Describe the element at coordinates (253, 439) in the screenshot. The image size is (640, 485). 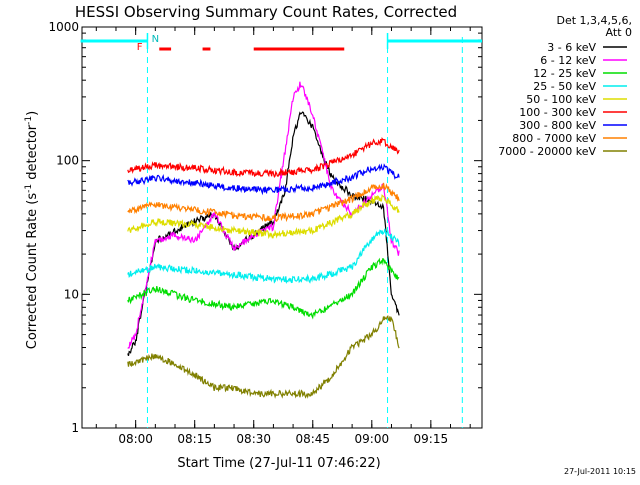
I see `x-tick-label: 08:30` at that location.